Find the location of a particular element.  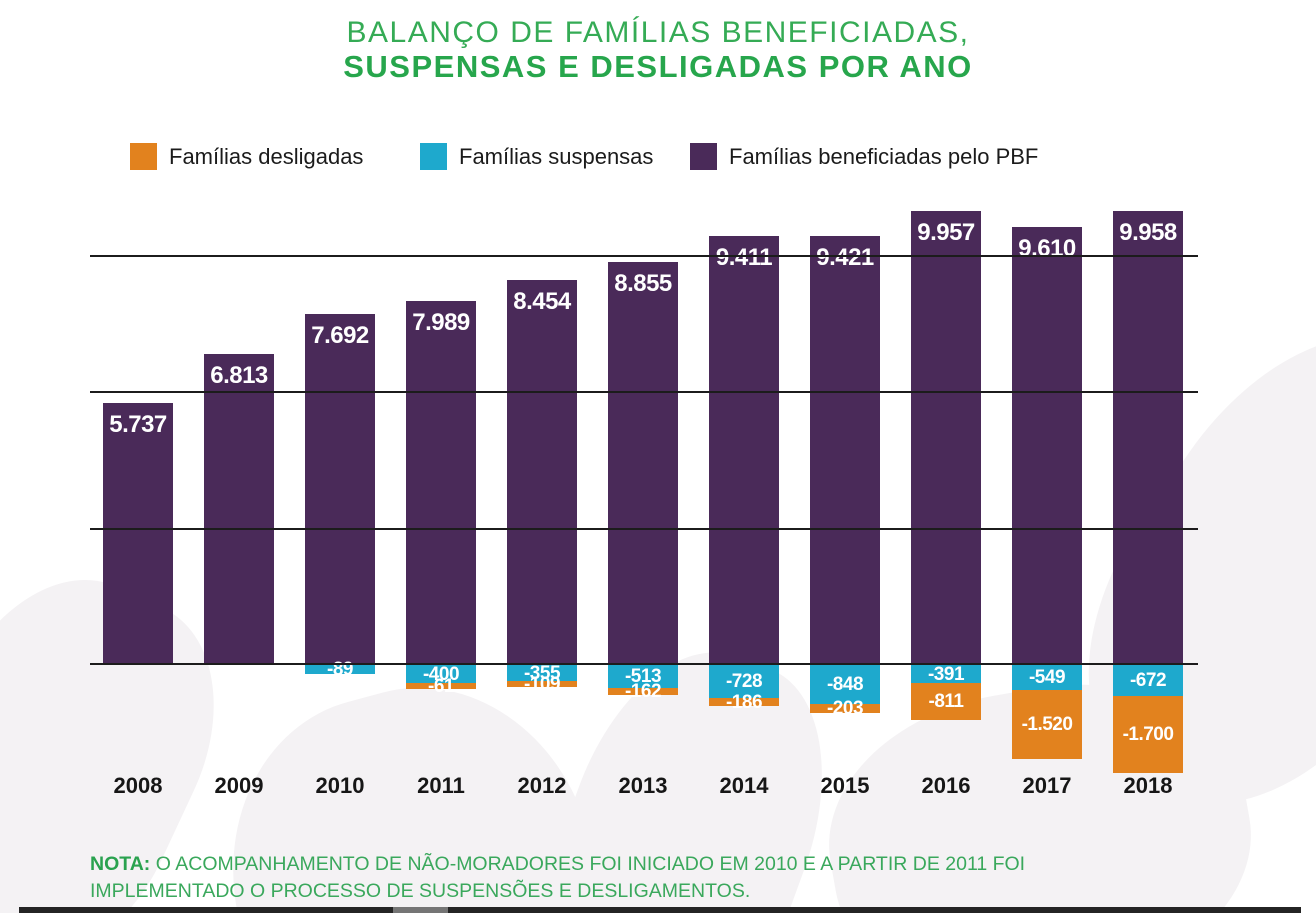

bar-beneficiadas-2012: 8.454 is located at coordinates (542, 472).